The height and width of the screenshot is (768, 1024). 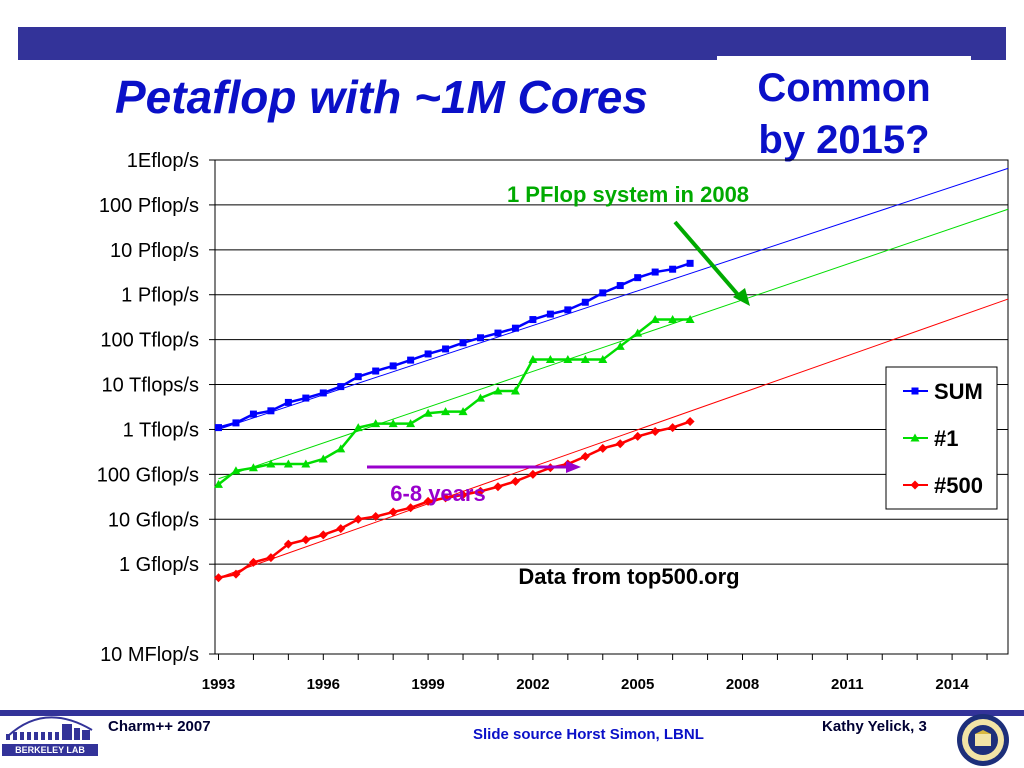 What do you see at coordinates (742, 684) in the screenshot?
I see `x-tick-label: 2008` at bounding box center [742, 684].